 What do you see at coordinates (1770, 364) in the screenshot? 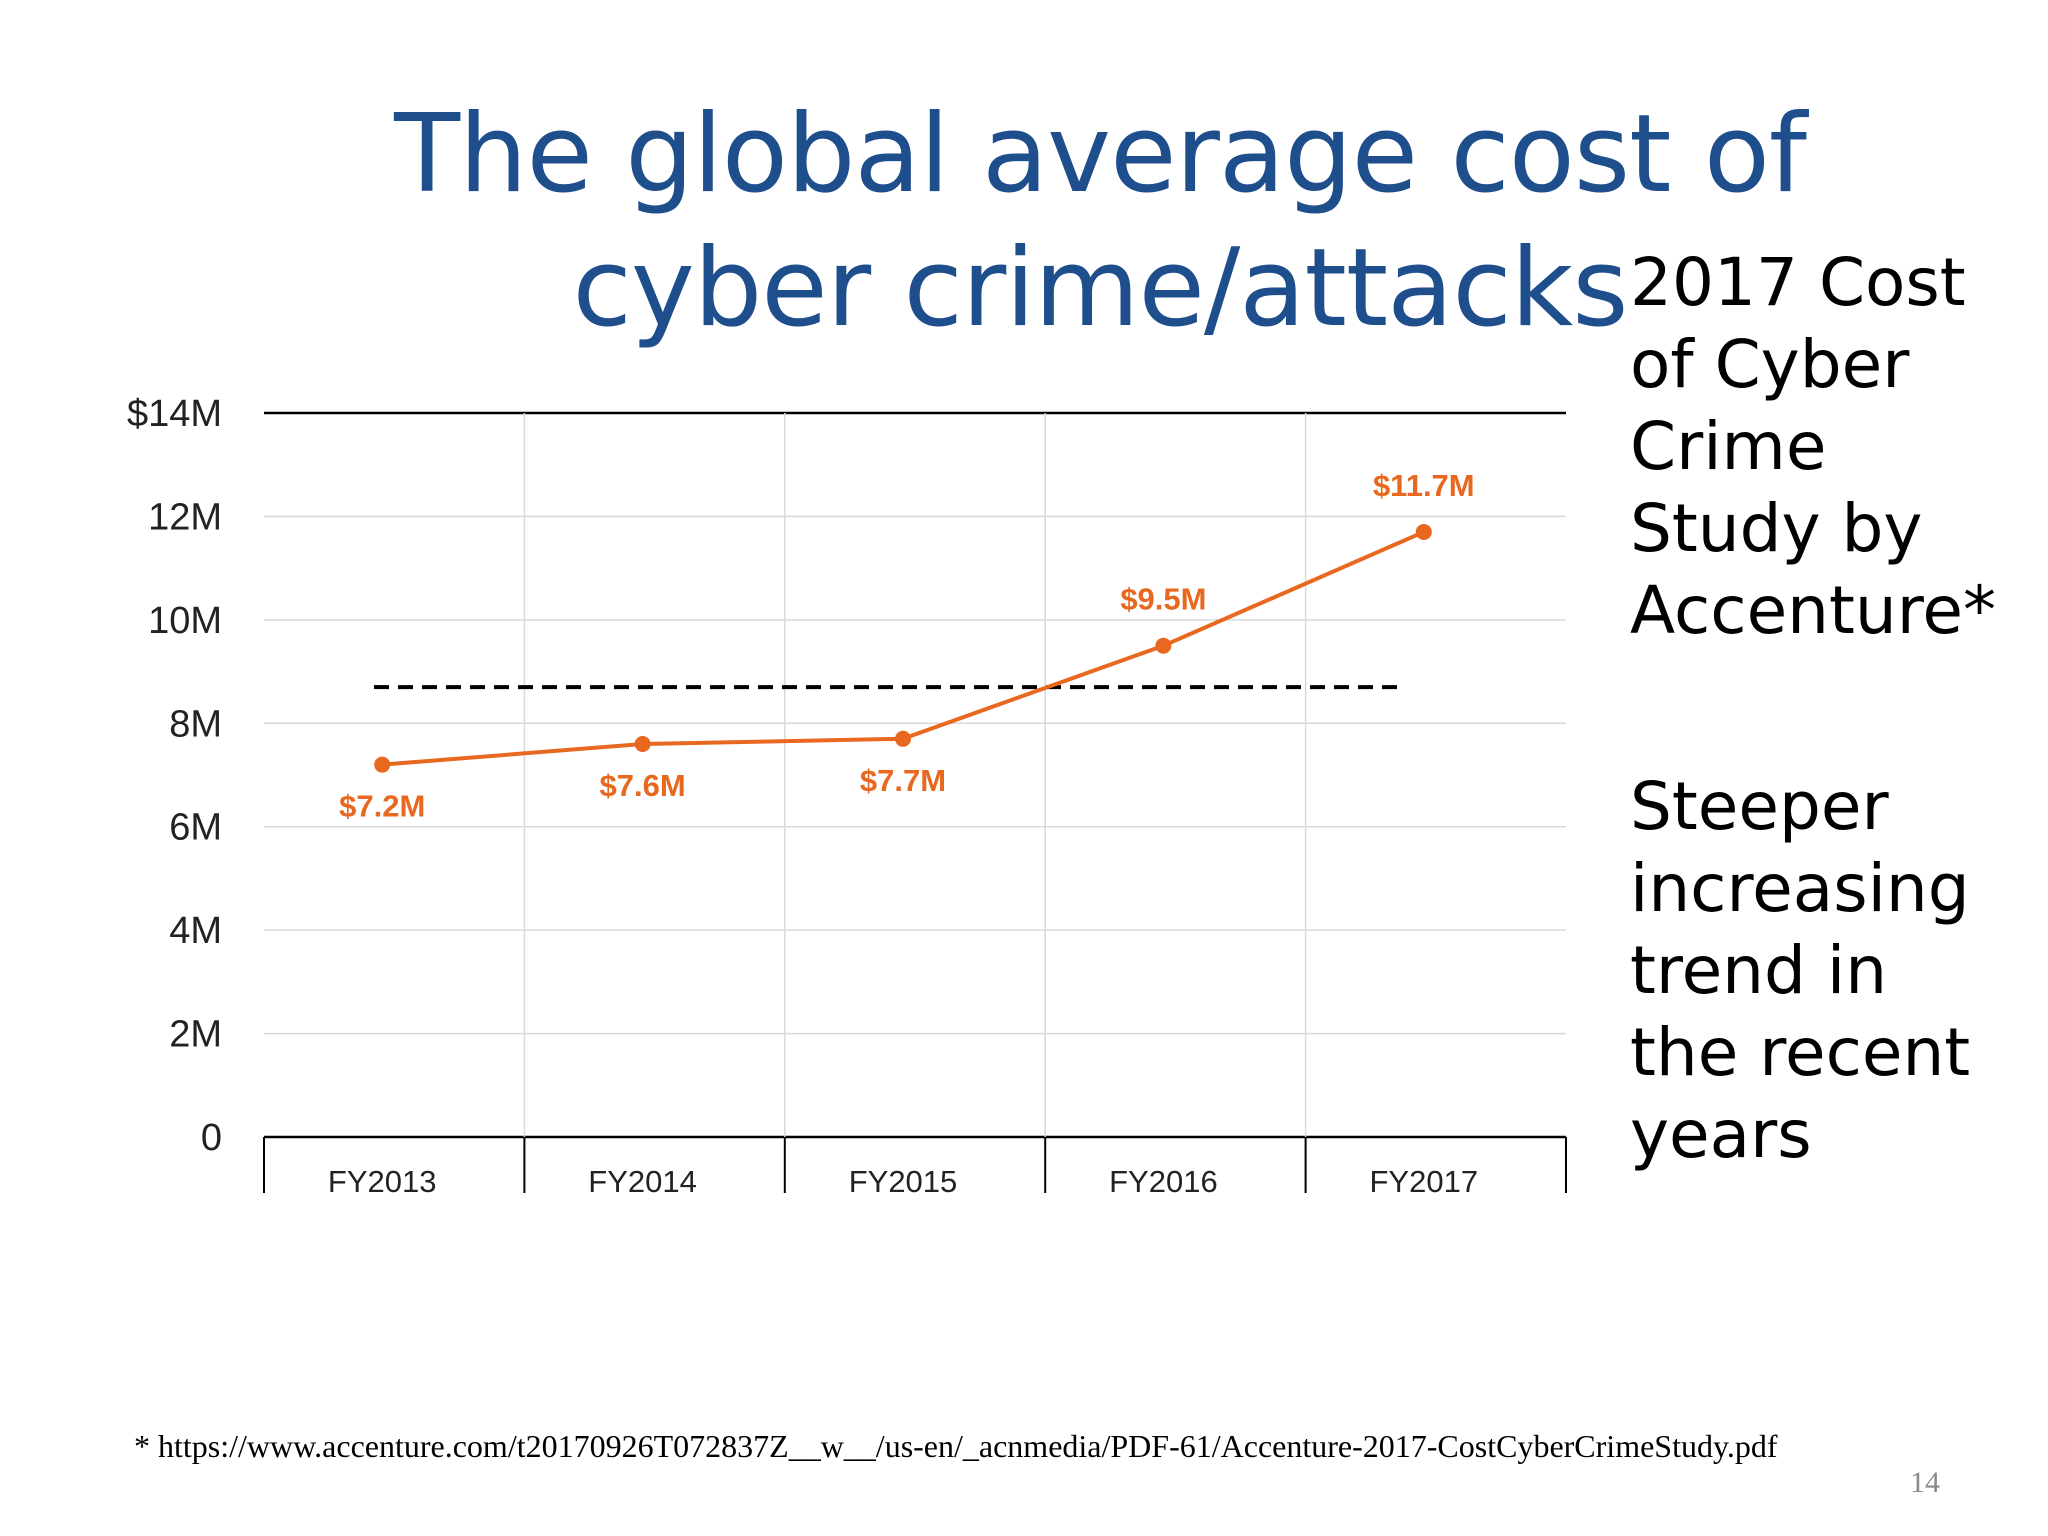
I see `side-text-line: of Cyber` at bounding box center [1770, 364].